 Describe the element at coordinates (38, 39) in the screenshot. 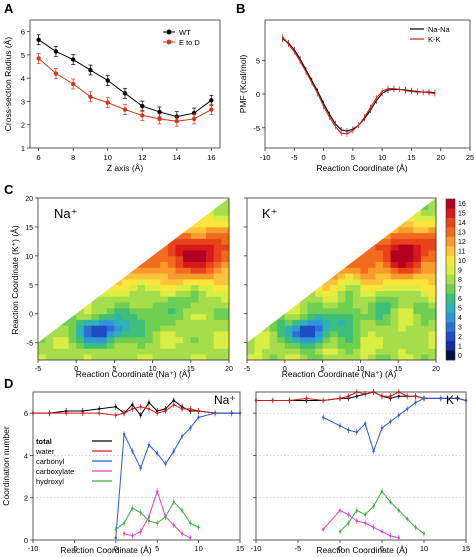

I see `panel-a-point` at that location.